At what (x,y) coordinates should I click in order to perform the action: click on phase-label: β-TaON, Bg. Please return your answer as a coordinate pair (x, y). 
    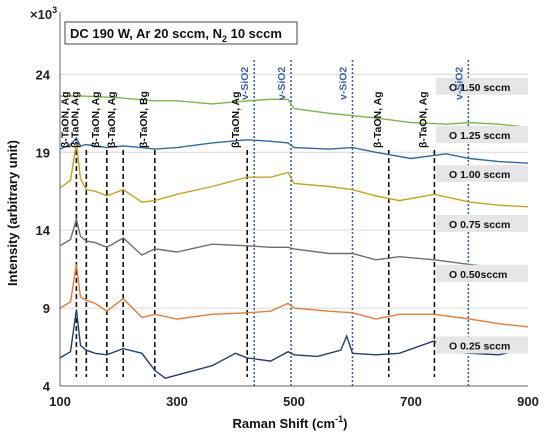
    Looking at the image, I should click on (144, 119).